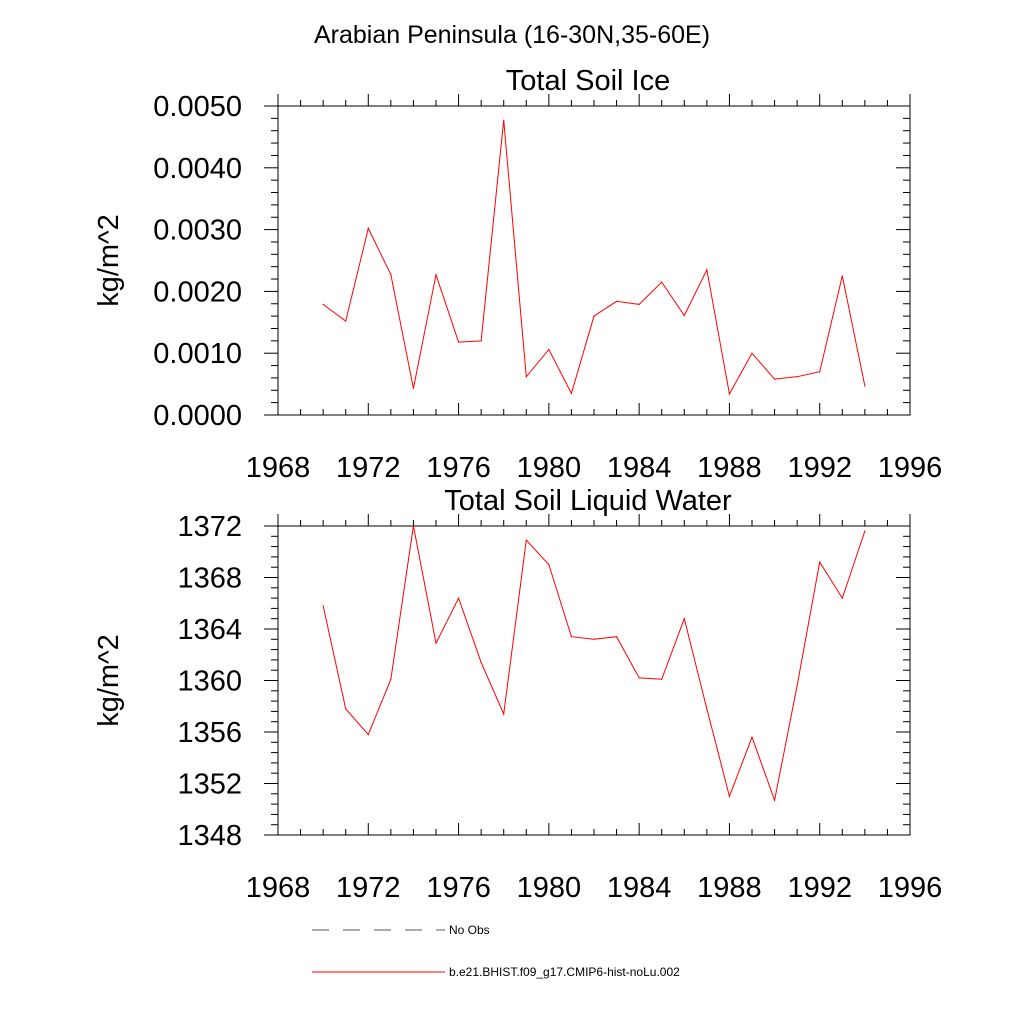  What do you see at coordinates (588, 501) in the screenshot?
I see `chart-title: Total Soil Liquid Water` at bounding box center [588, 501].